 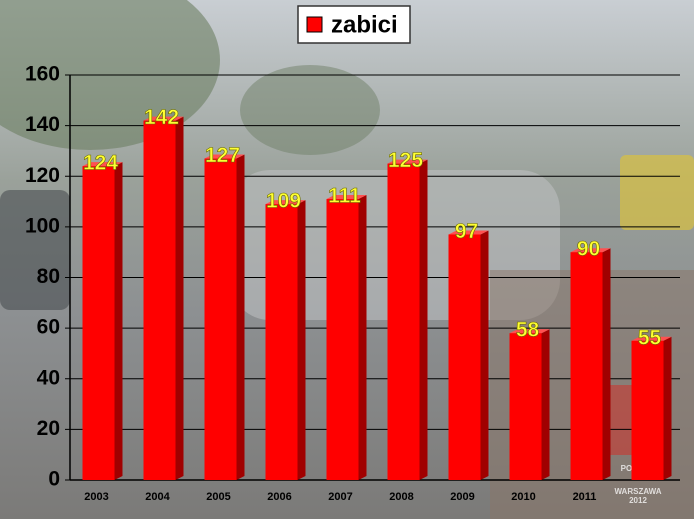 I want to click on value-label: 58, so click(x=528, y=330).